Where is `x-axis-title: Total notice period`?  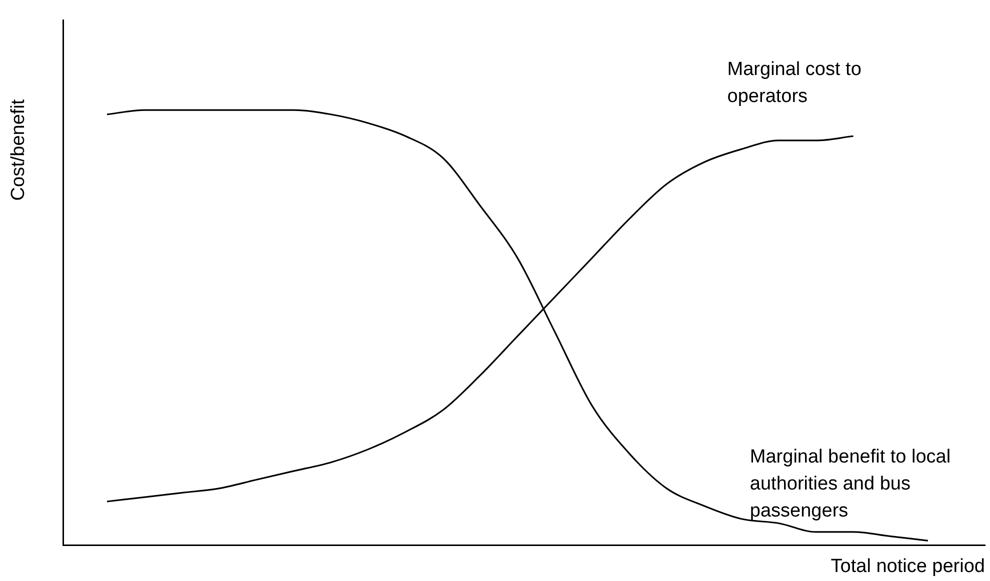 x-axis-title: Total notice period is located at coordinates (907, 566).